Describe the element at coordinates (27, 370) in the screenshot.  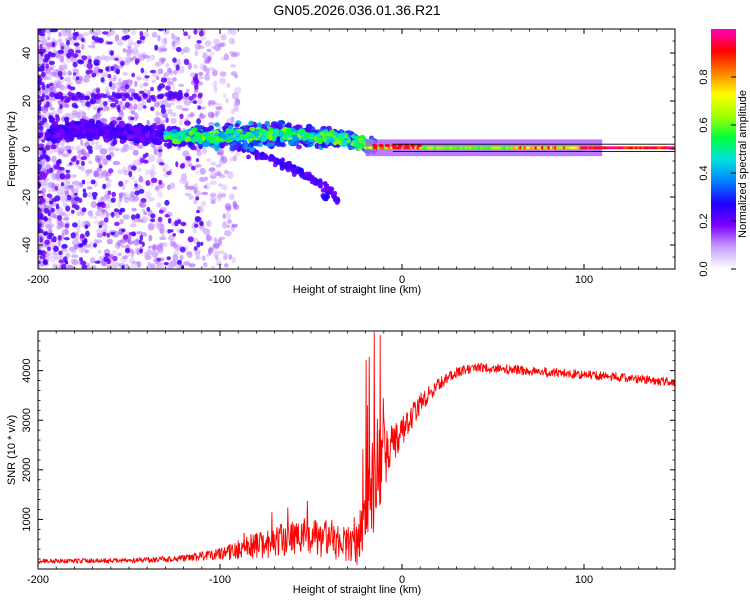
I see `y-tick-label: 4000` at that location.